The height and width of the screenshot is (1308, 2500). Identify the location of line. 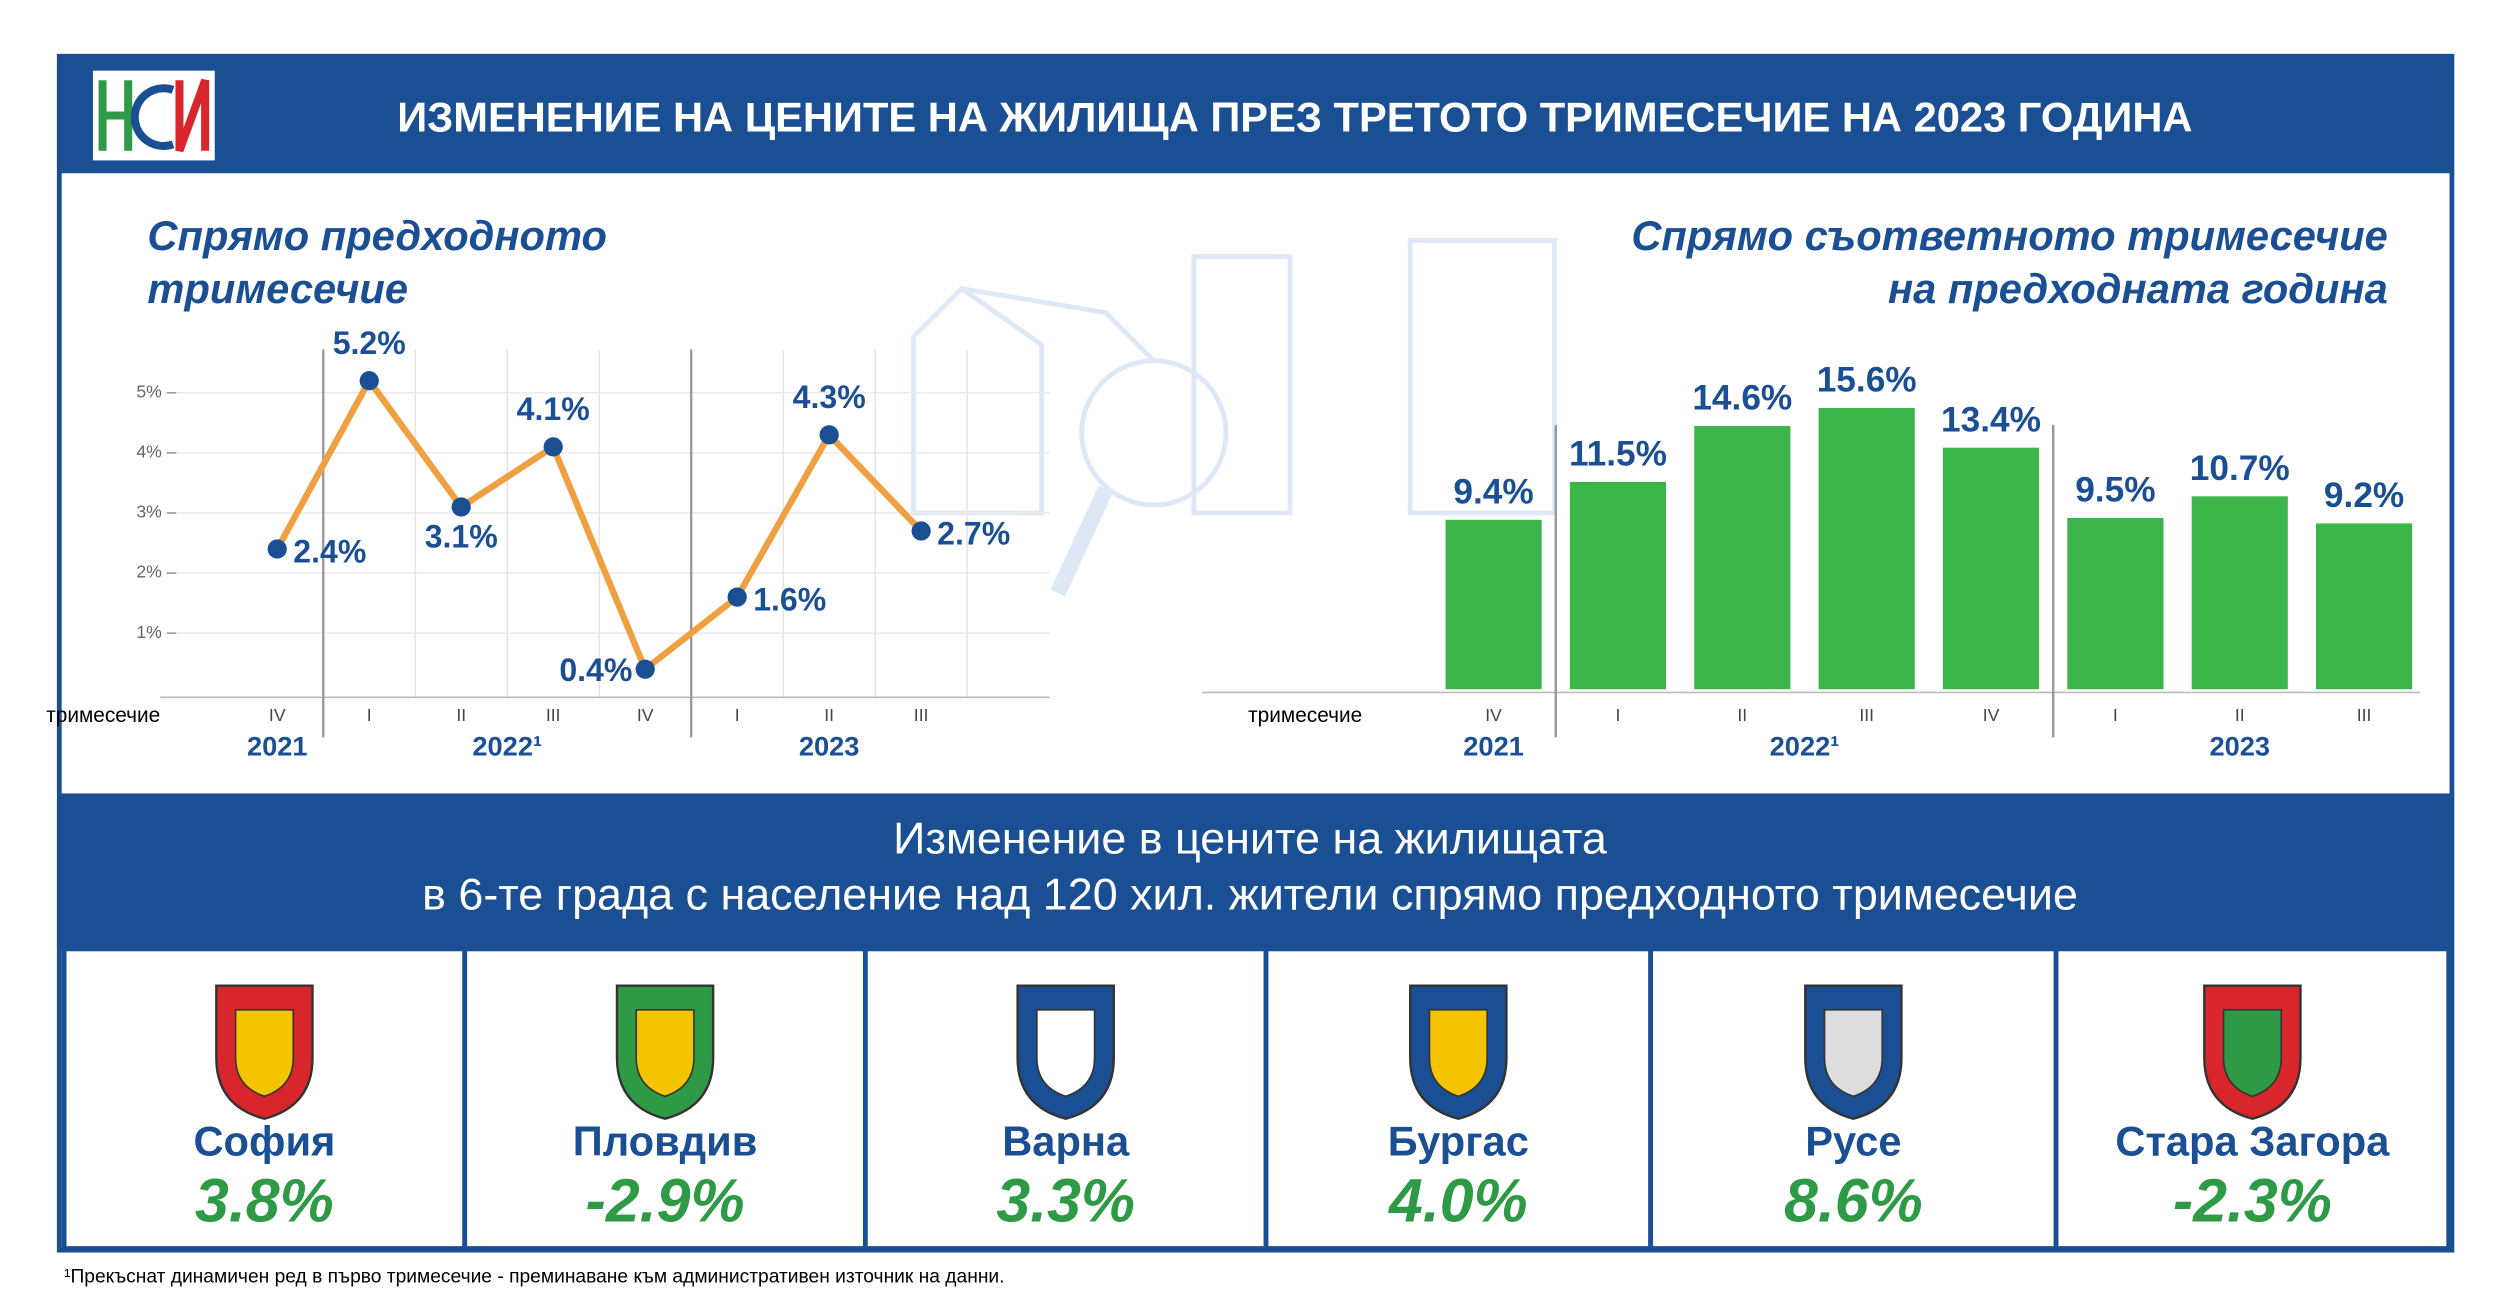
(599, 525).